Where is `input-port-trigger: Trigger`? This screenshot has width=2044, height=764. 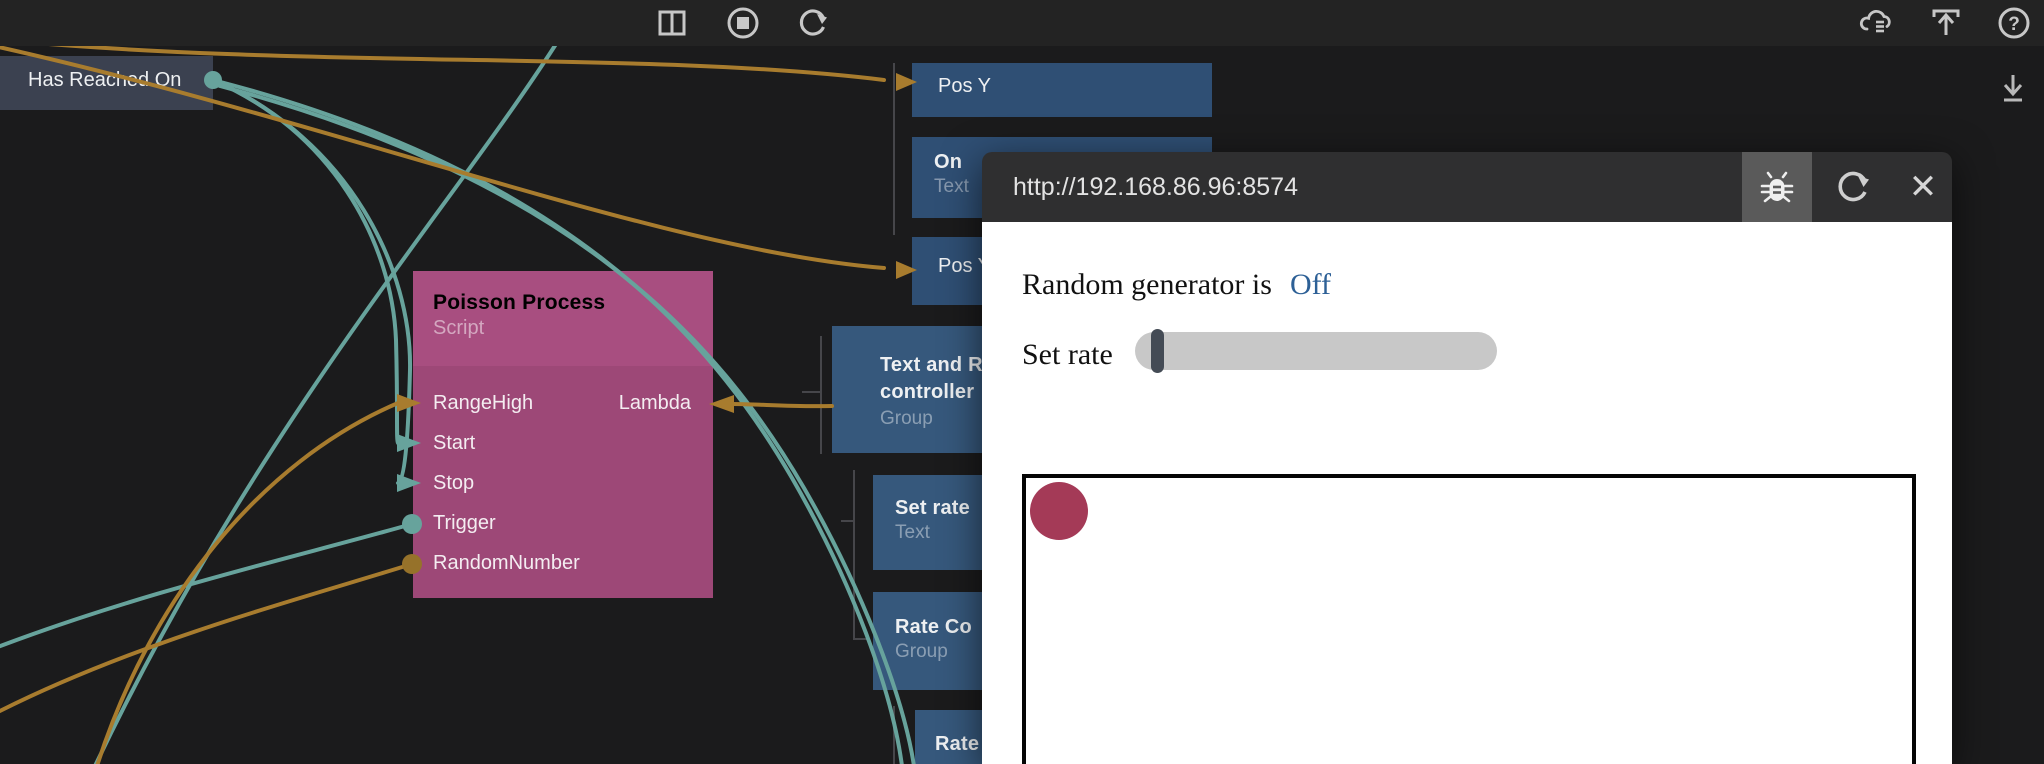 input-port-trigger: Trigger is located at coordinates (464, 523).